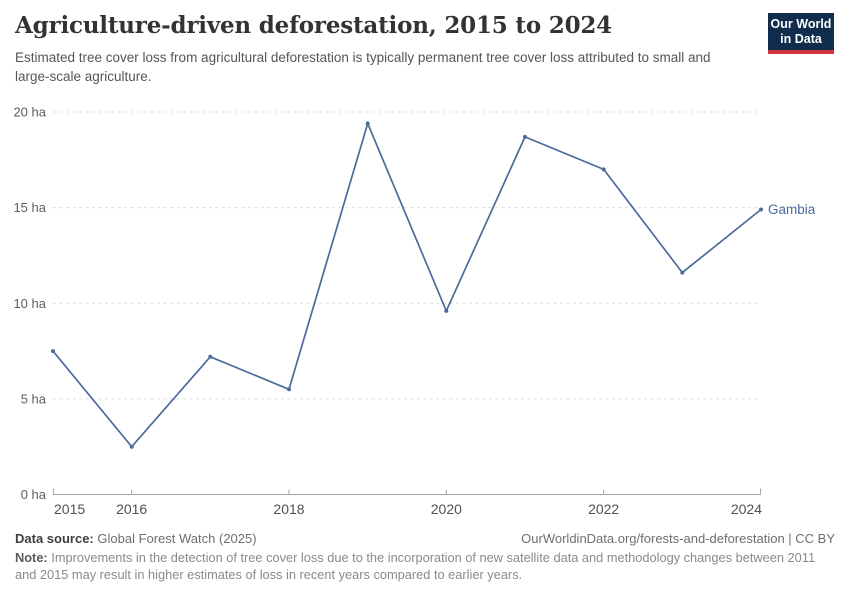 The width and height of the screenshot is (850, 600). Describe the element at coordinates (746, 509) in the screenshot. I see `x-axis-label: 2024` at that location.